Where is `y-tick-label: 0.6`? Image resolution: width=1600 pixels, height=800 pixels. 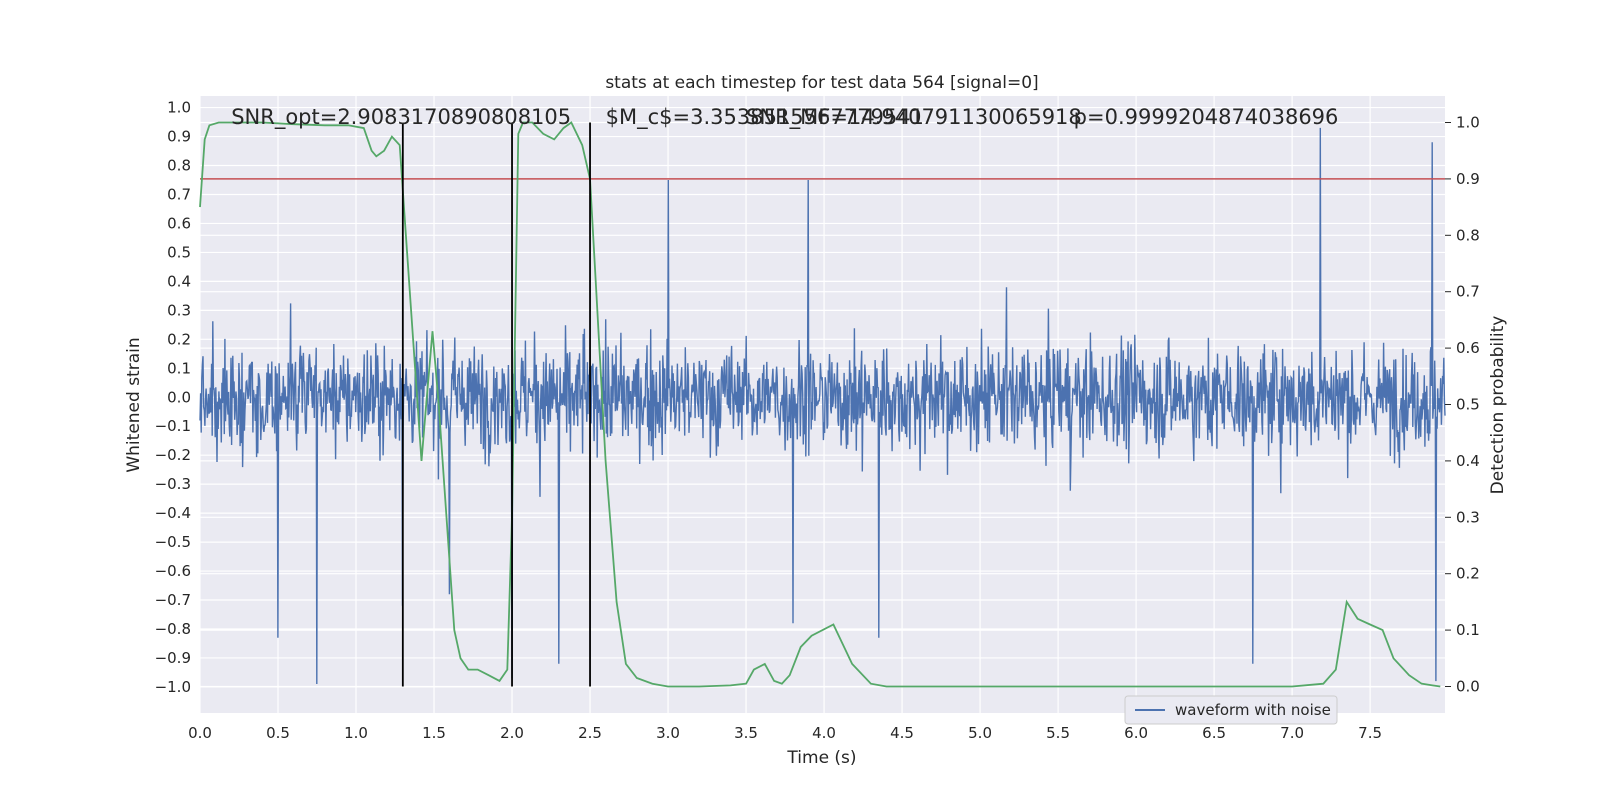 y-tick-label: 0.6 is located at coordinates (179, 223).